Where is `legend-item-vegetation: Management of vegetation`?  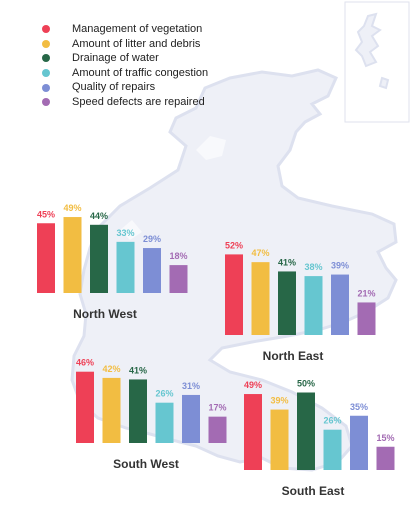 legend-item-vegetation: Management of vegetation is located at coordinates (125, 29).